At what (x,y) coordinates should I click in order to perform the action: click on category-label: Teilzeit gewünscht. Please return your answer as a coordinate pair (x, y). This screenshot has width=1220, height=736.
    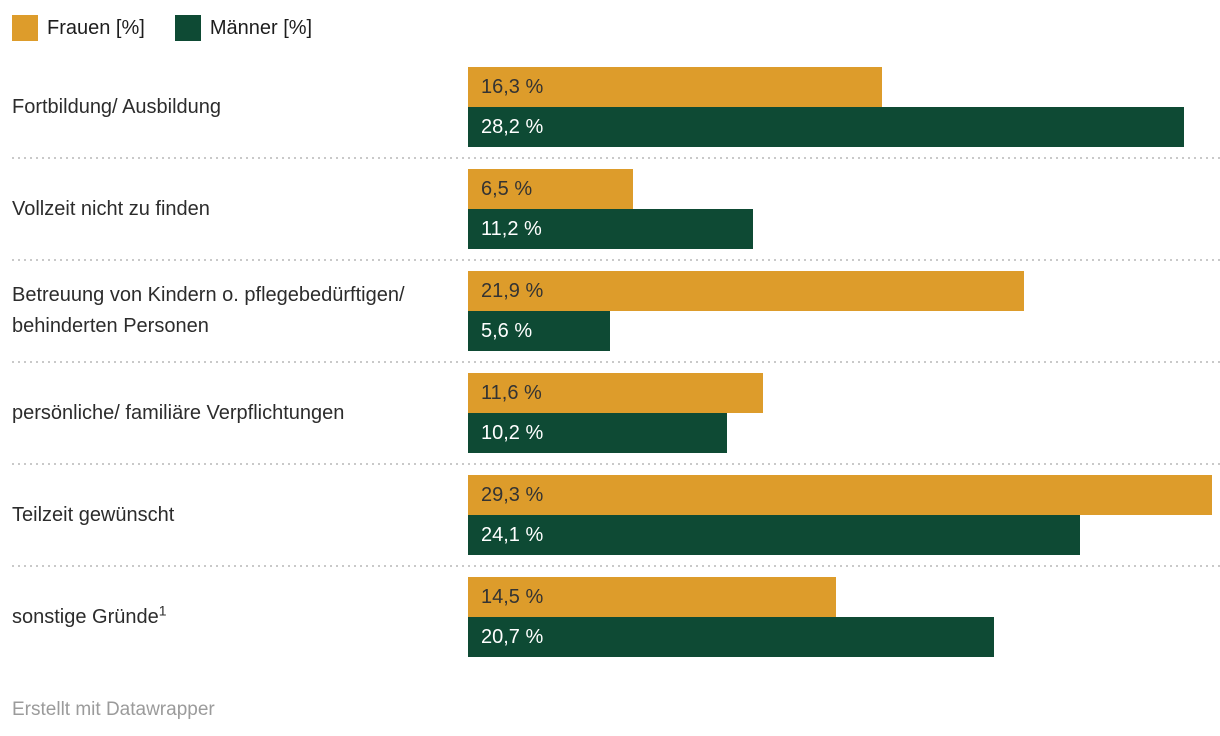
    Looking at the image, I should click on (93, 514).